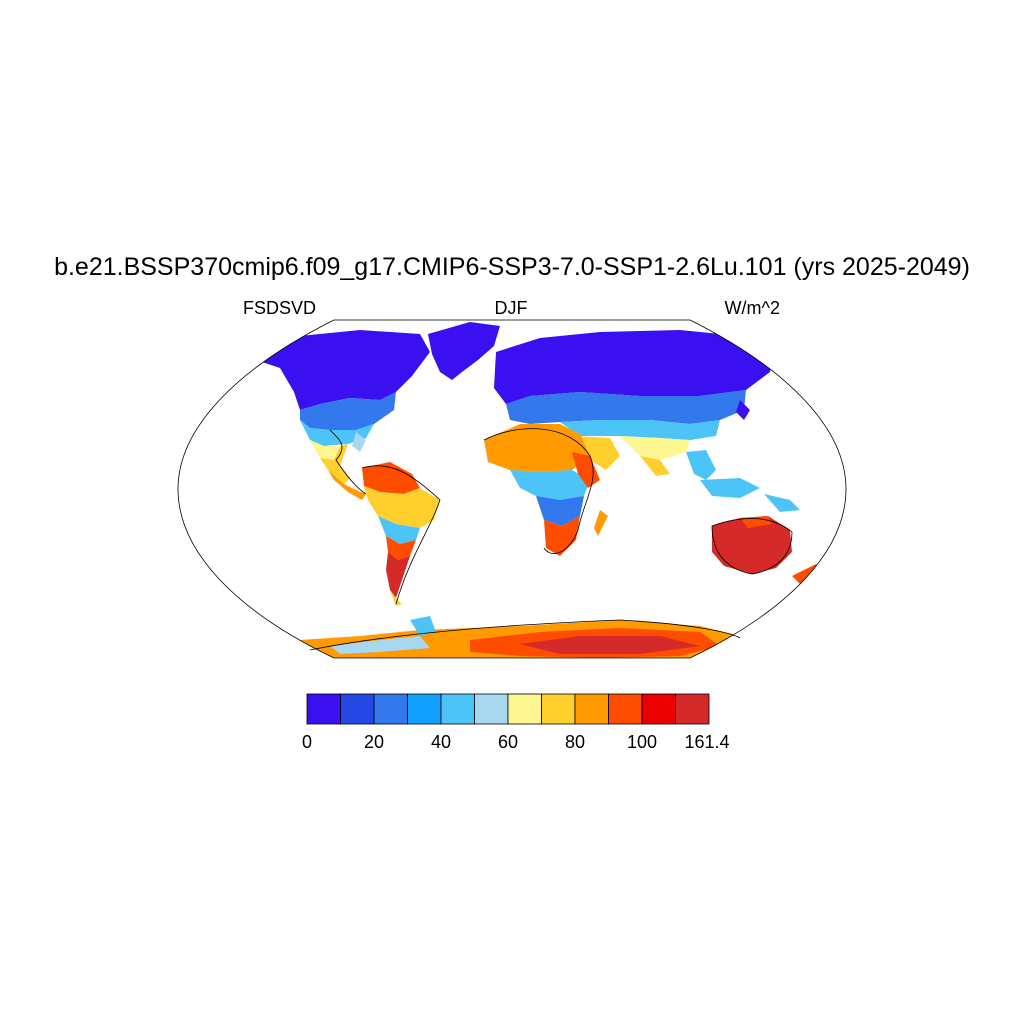 The width and height of the screenshot is (1024, 1024). I want to click on colorbar-tick-label: 40, so click(441, 742).